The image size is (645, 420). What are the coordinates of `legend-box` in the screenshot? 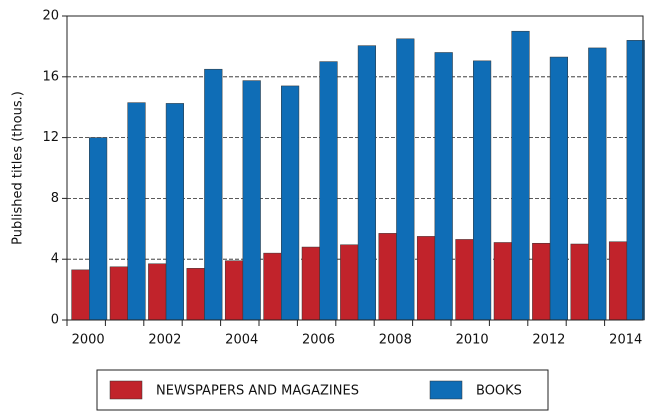 It's located at (322, 390).